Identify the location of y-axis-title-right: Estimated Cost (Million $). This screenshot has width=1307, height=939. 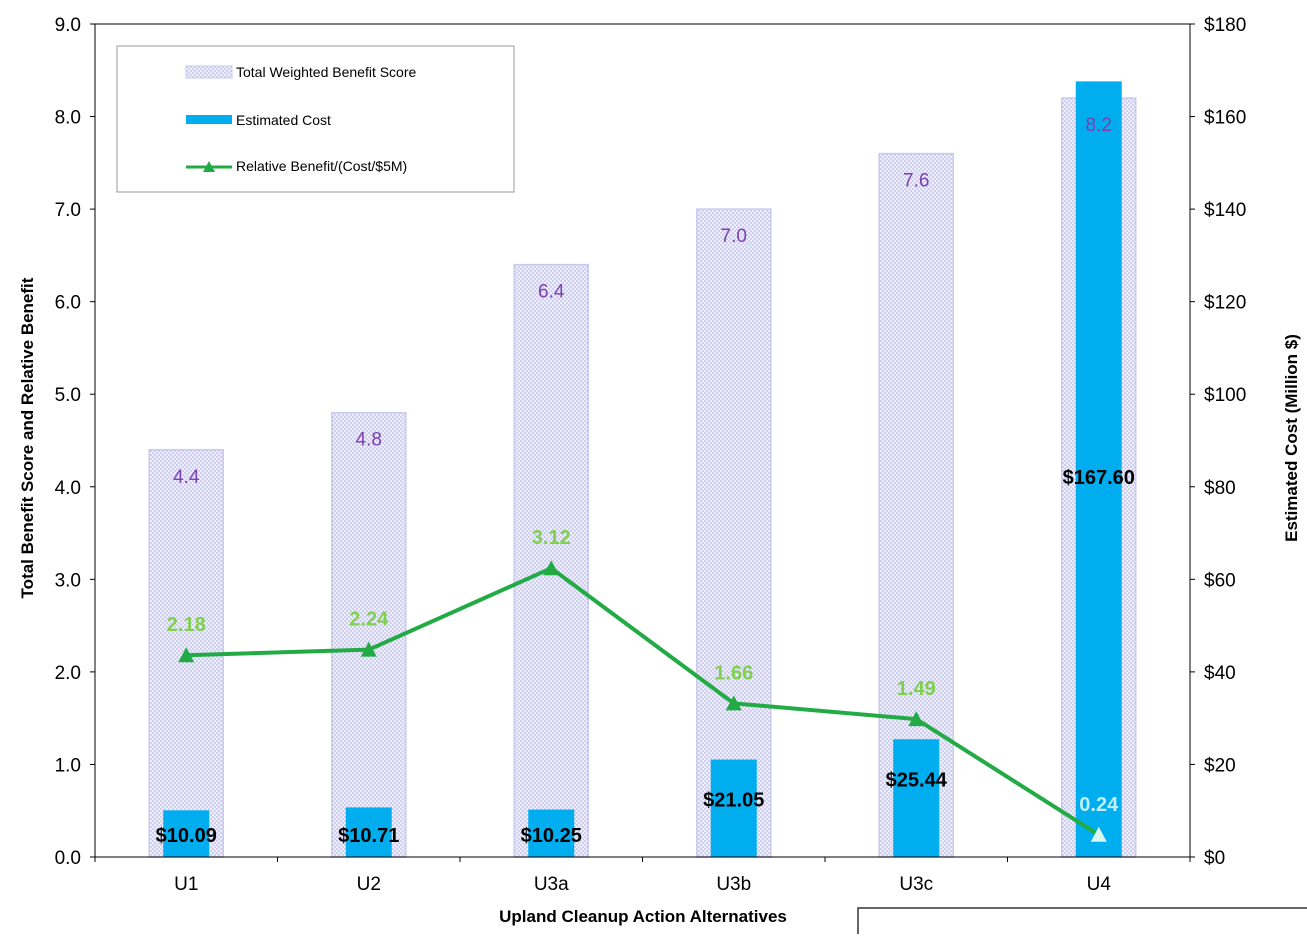
(1291, 438).